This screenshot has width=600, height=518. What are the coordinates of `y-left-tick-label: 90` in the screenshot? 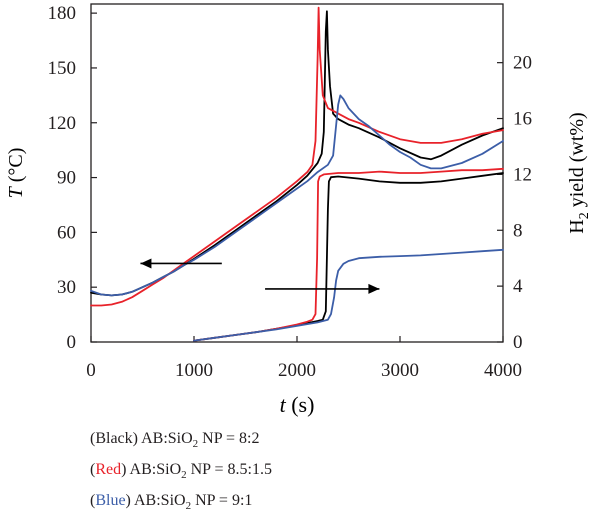 It's located at (66, 178).